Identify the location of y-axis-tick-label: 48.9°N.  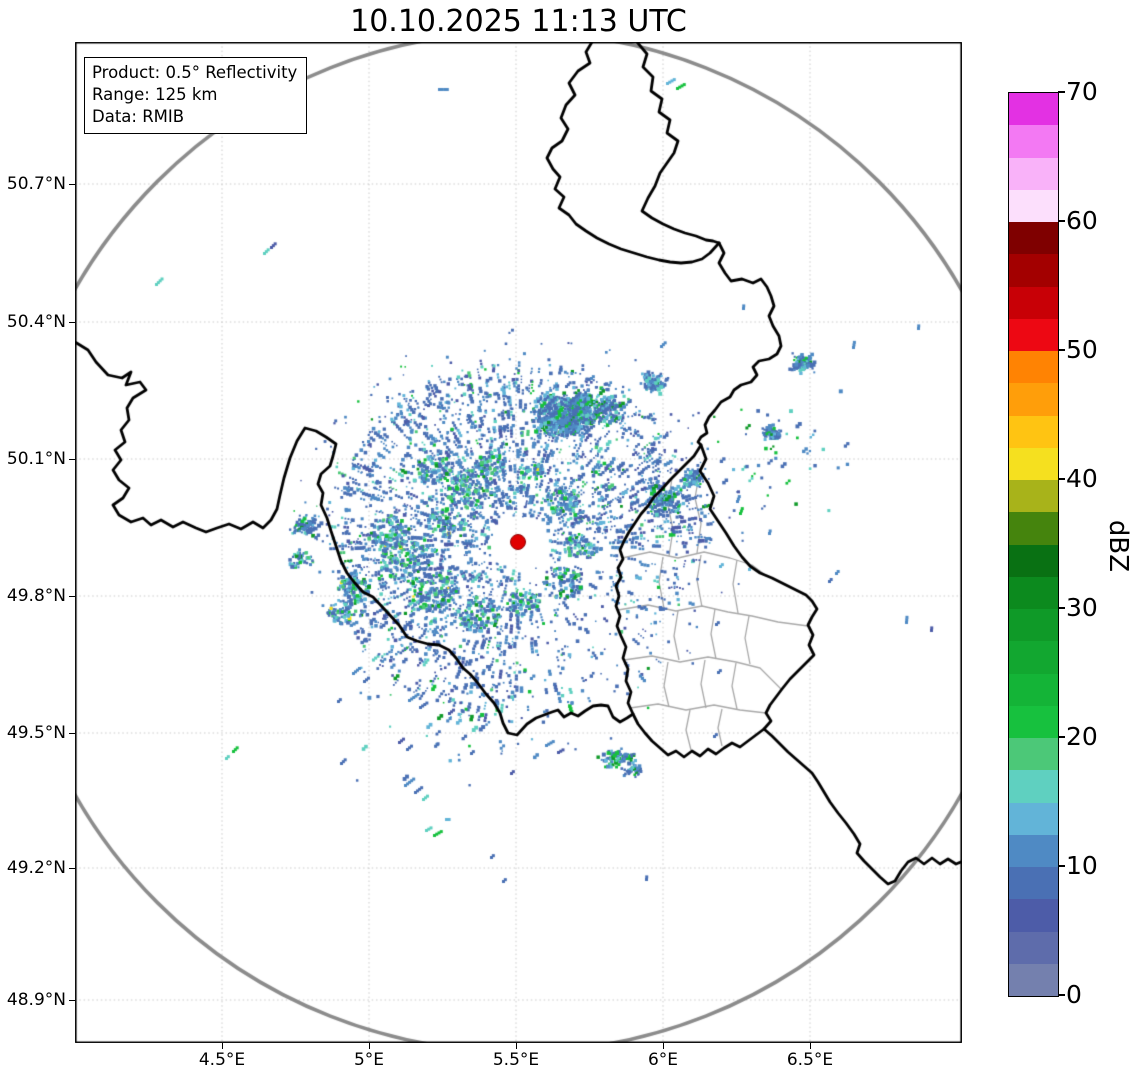
(36, 1000).